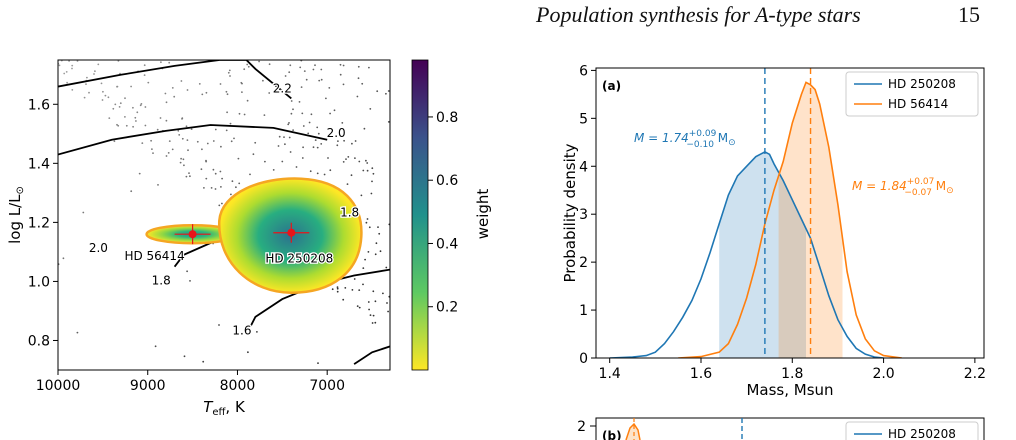 This screenshot has height=440, width=1016. What do you see at coordinates (975, 374) in the screenshot?
I see `x-tick-label: 2.2` at bounding box center [975, 374].